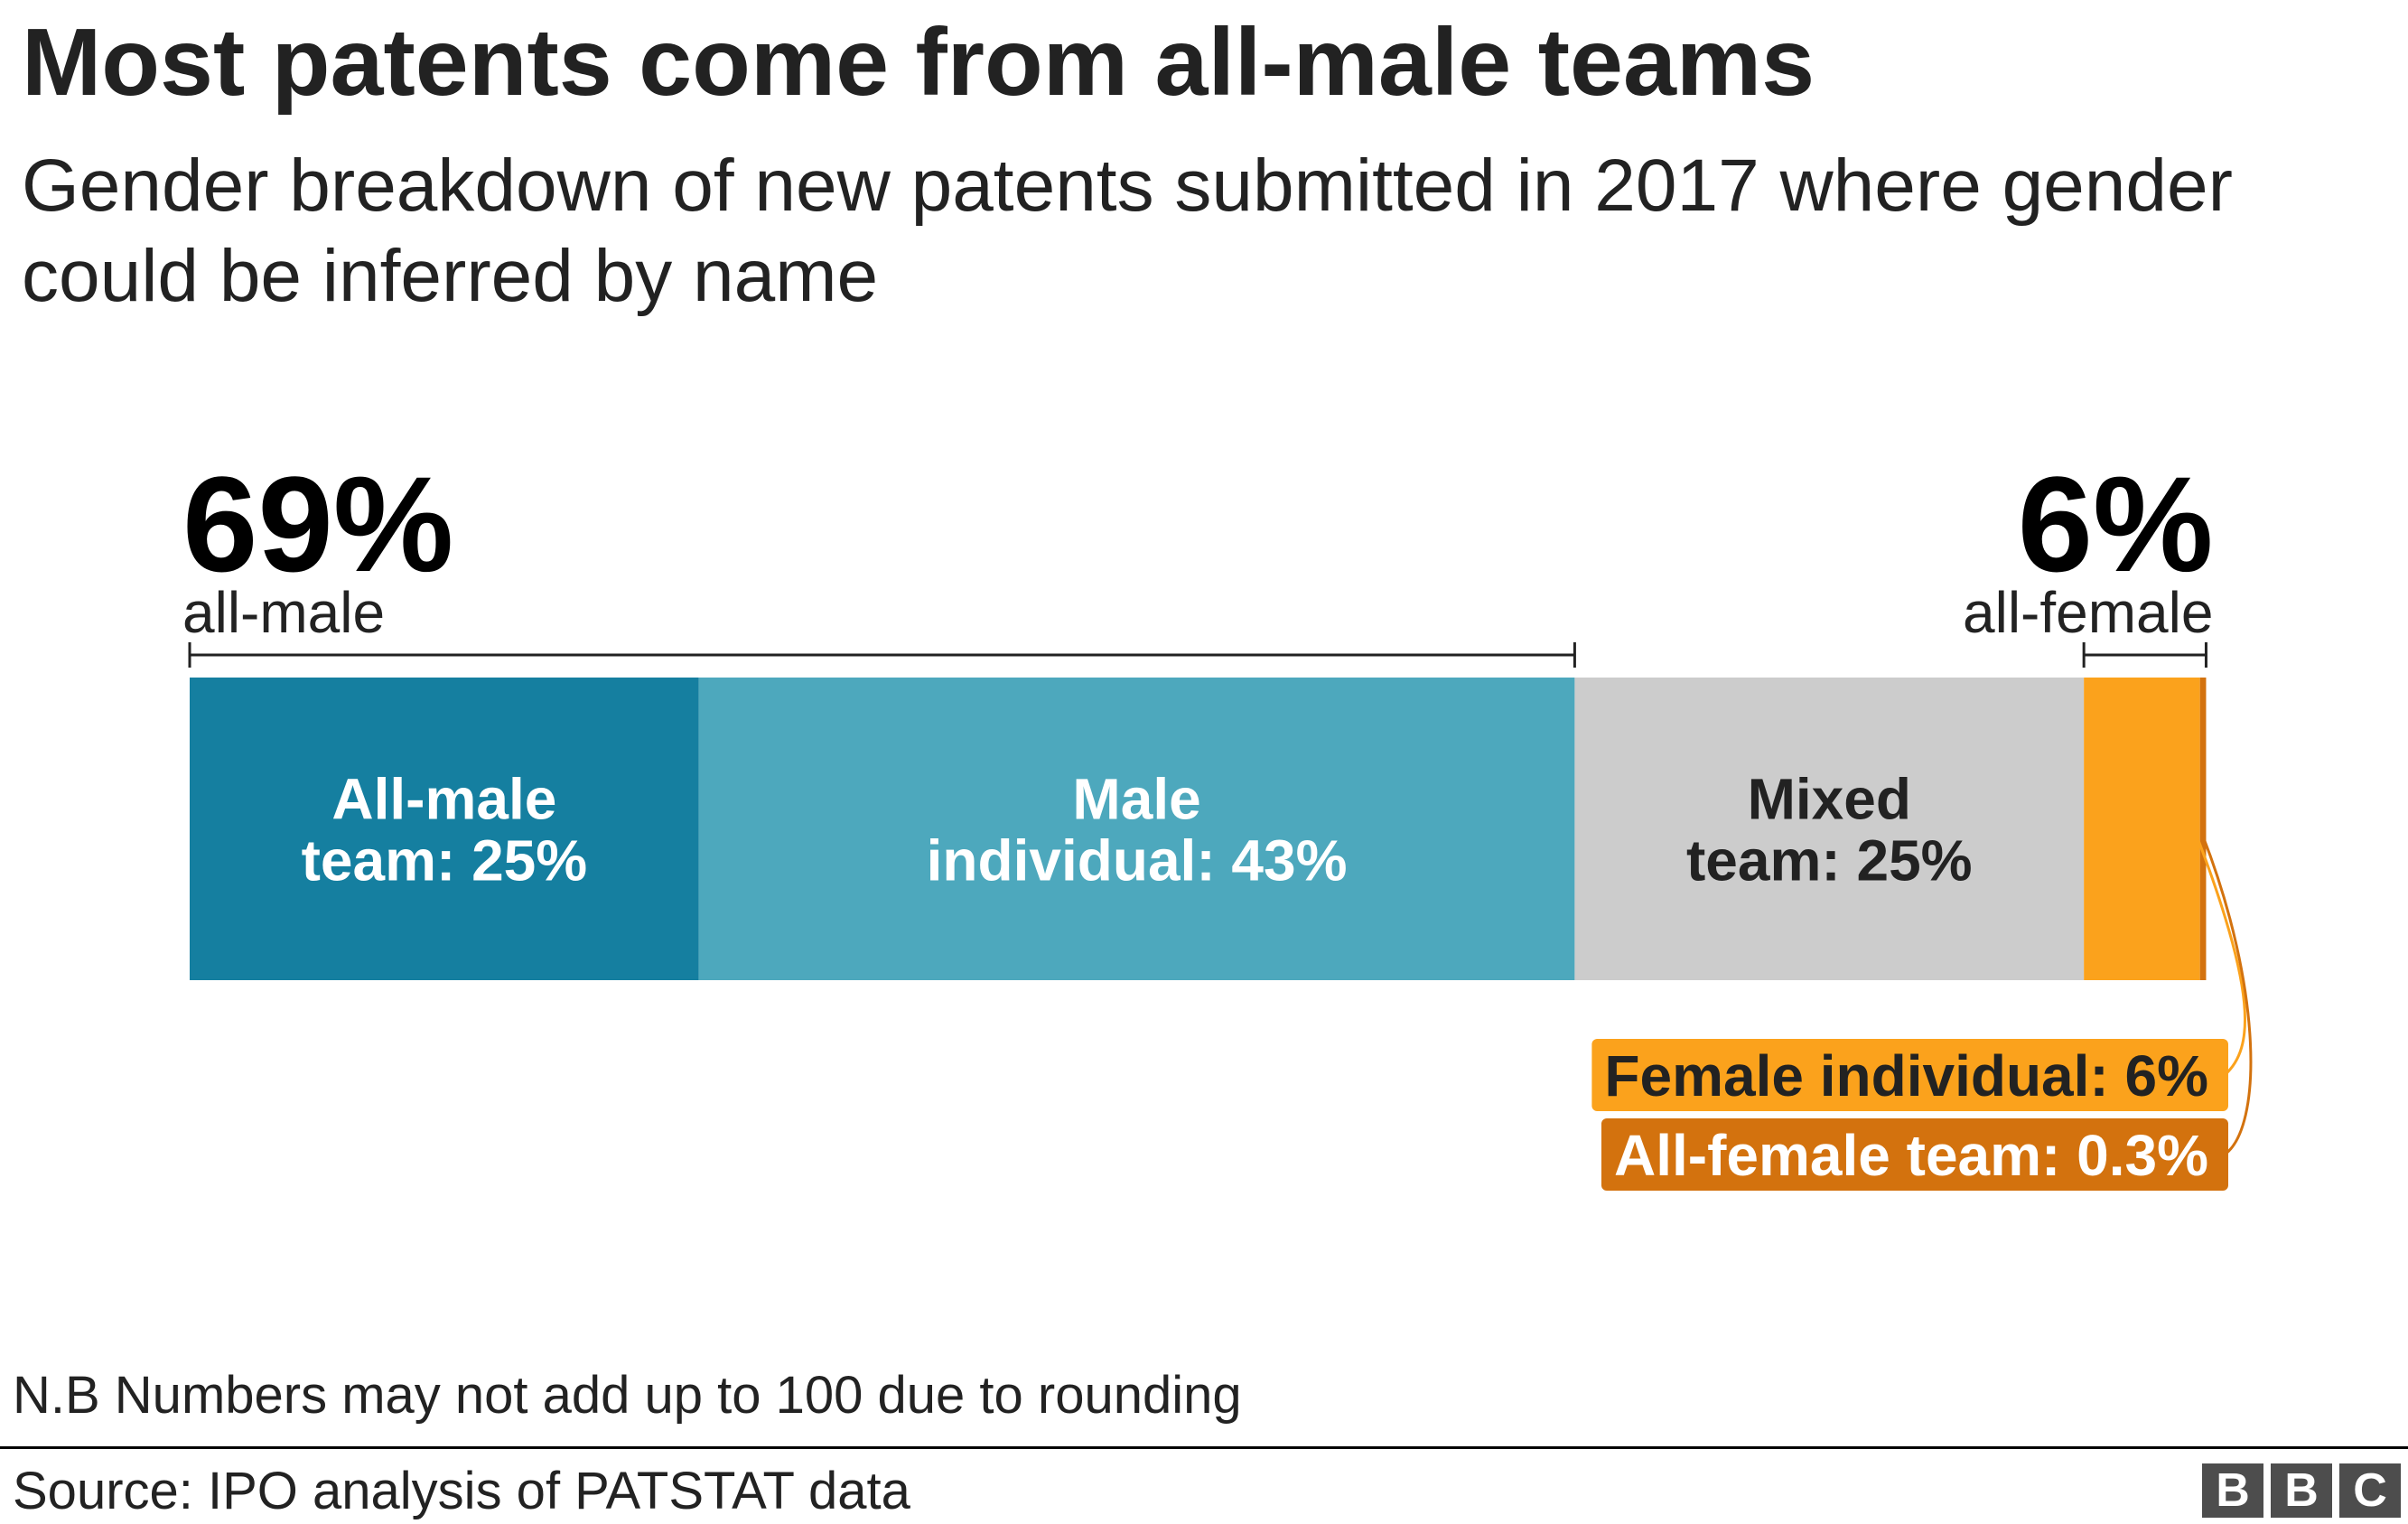 Image resolution: width=2408 pixels, height=1524 pixels. I want to click on bbc-logo: B B C, so click(2301, 1491).